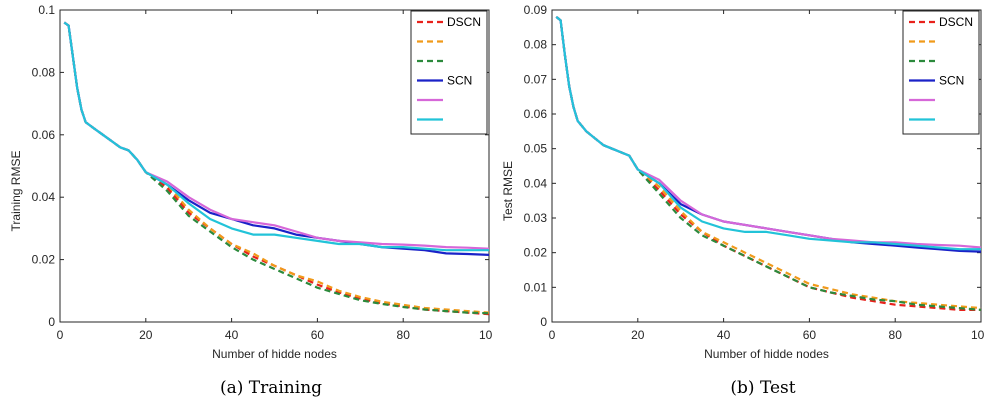  I want to click on y-tick-label: 0.03, so click(536, 218).